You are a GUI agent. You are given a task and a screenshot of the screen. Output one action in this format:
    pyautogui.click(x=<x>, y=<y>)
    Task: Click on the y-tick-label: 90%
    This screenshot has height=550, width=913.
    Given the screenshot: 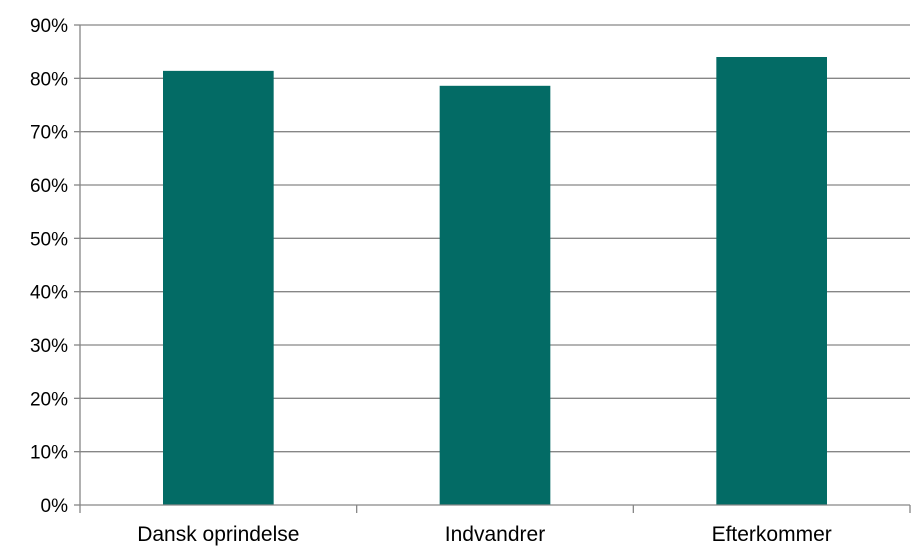 What is the action you would take?
    pyautogui.click(x=49, y=26)
    